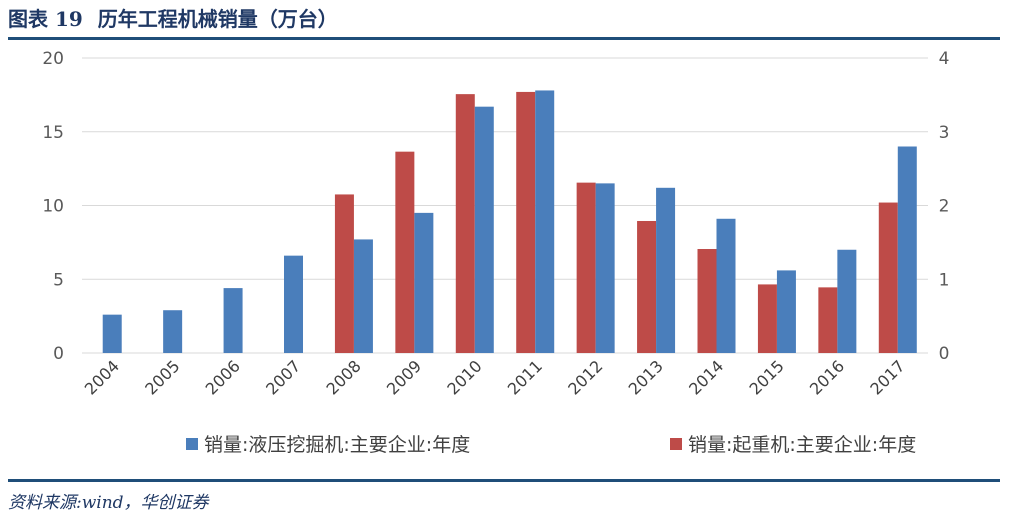 This screenshot has height=525, width=1016. Describe the element at coordinates (887, 377) in the screenshot. I see `x-tick-label: 2017` at that location.